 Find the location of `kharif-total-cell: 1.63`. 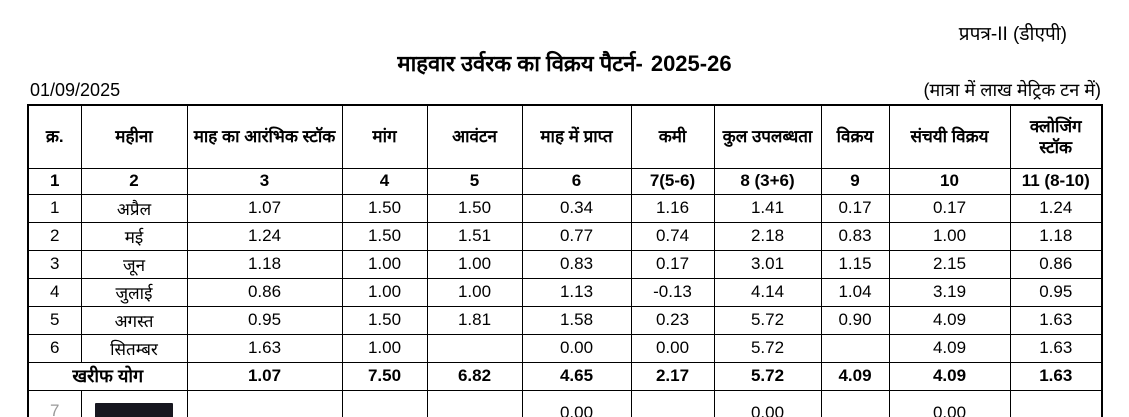

kharif-total-cell: 1.63 is located at coordinates (1056, 376).